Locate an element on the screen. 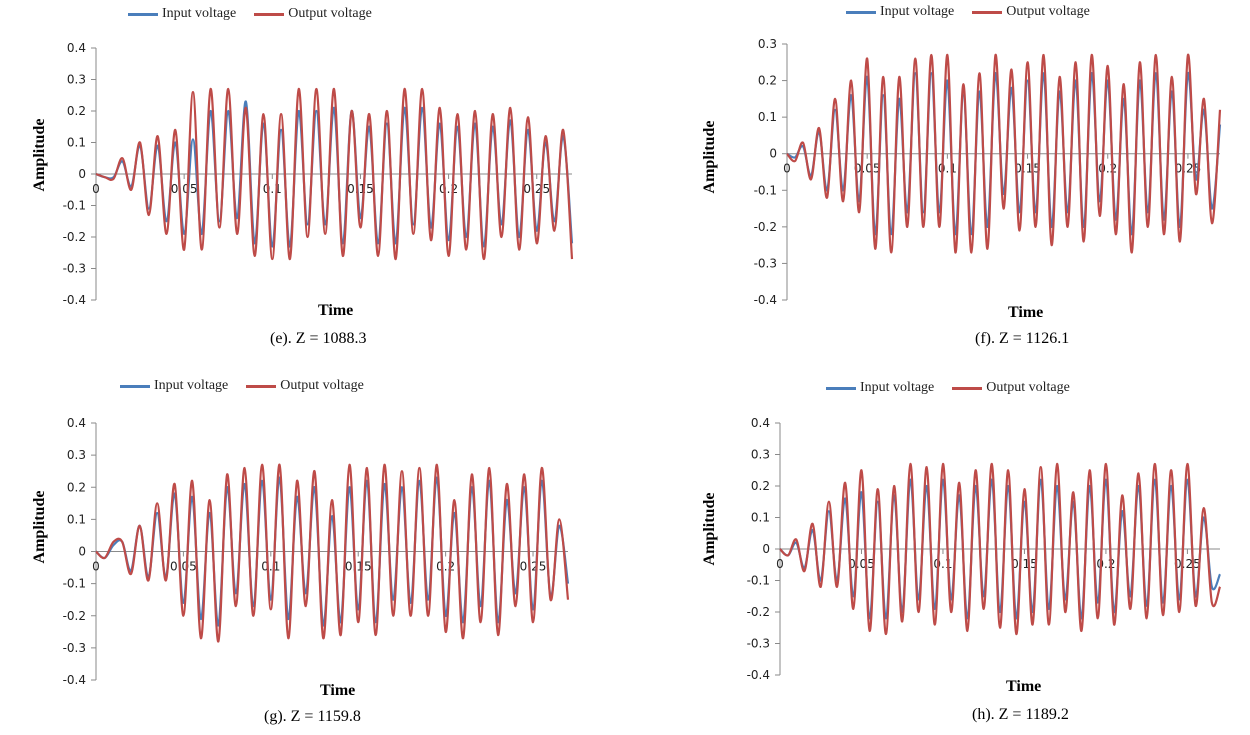 This screenshot has height=735, width=1250. caption-h: (h). Z = 1189.2 is located at coordinates (1020, 714).